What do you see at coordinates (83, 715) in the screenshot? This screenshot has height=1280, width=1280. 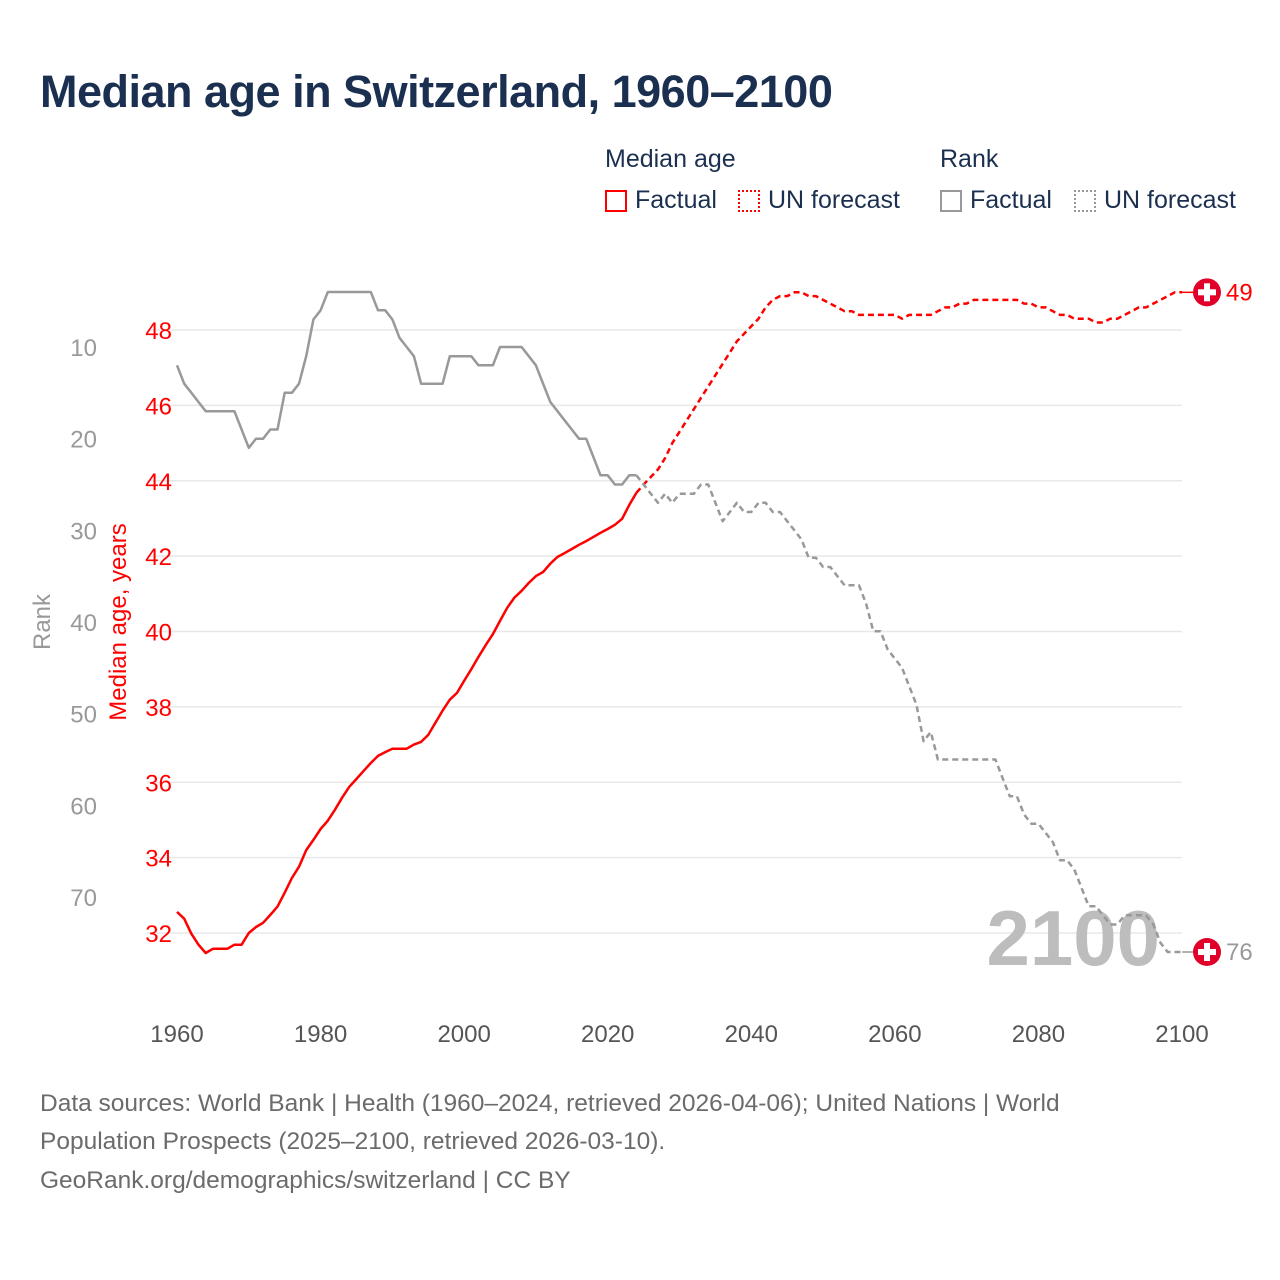 I see `rank-tick-label: 50` at bounding box center [83, 715].